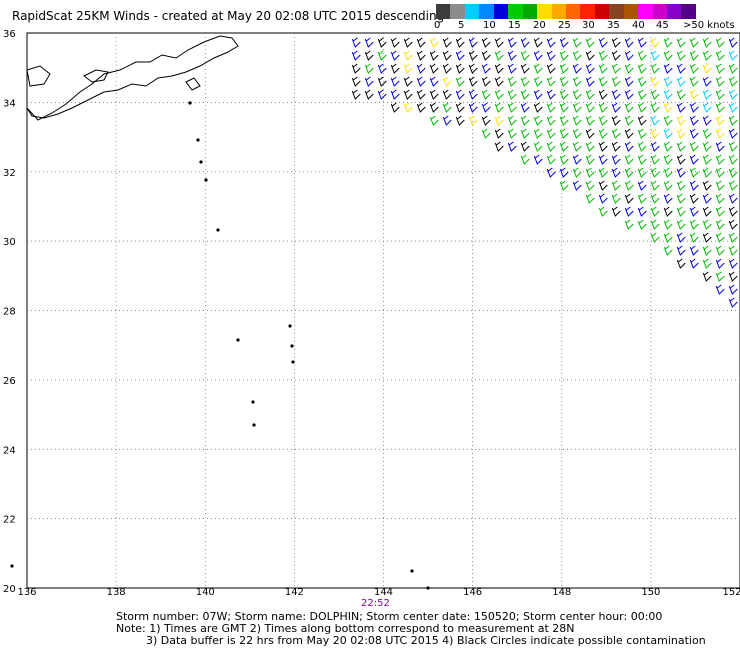  I want to click on legend-label: >50 knots, so click(709, 25).